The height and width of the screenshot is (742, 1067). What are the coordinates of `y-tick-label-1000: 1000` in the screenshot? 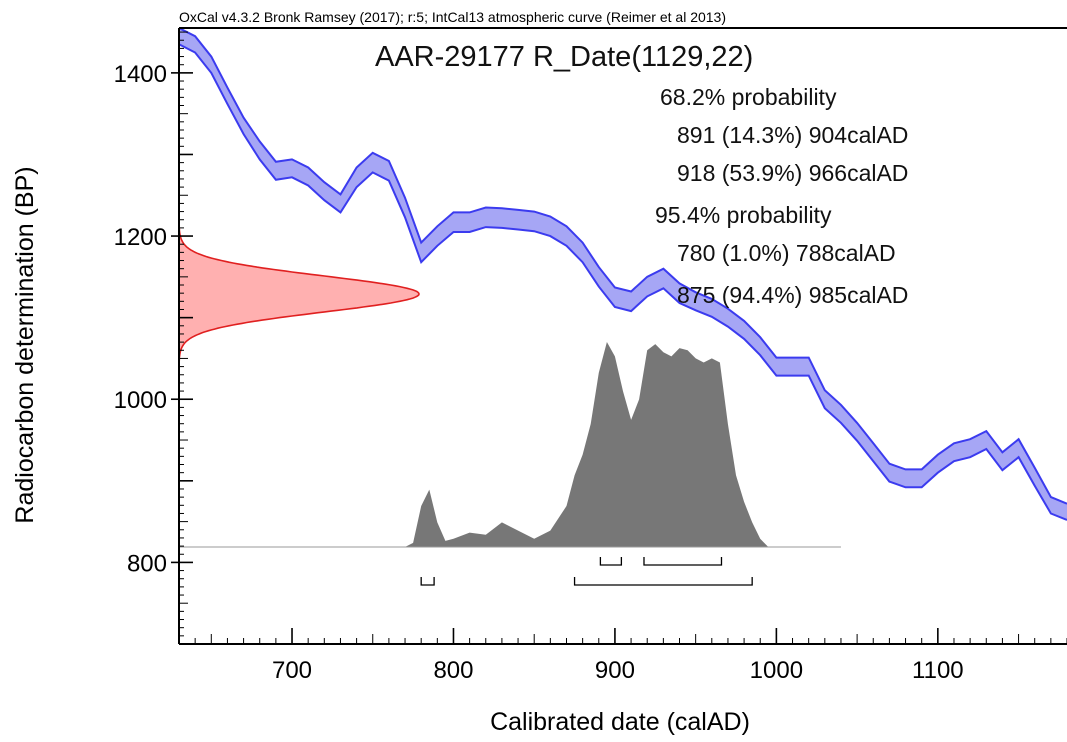 It's located at (140, 400).